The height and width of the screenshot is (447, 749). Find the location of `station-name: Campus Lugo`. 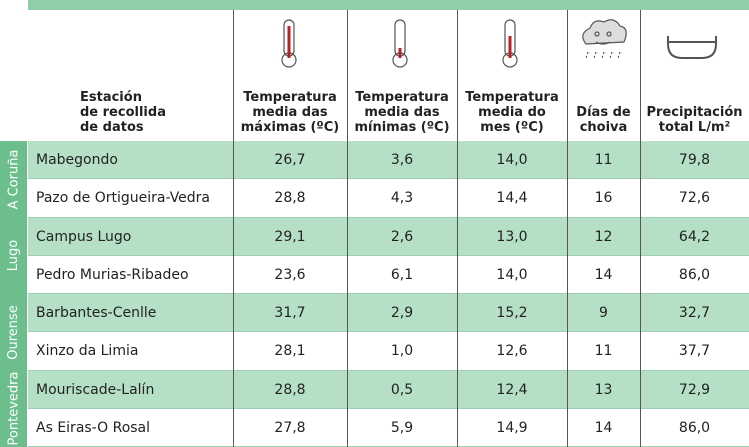

station-name: Campus Lugo is located at coordinates (84, 236).